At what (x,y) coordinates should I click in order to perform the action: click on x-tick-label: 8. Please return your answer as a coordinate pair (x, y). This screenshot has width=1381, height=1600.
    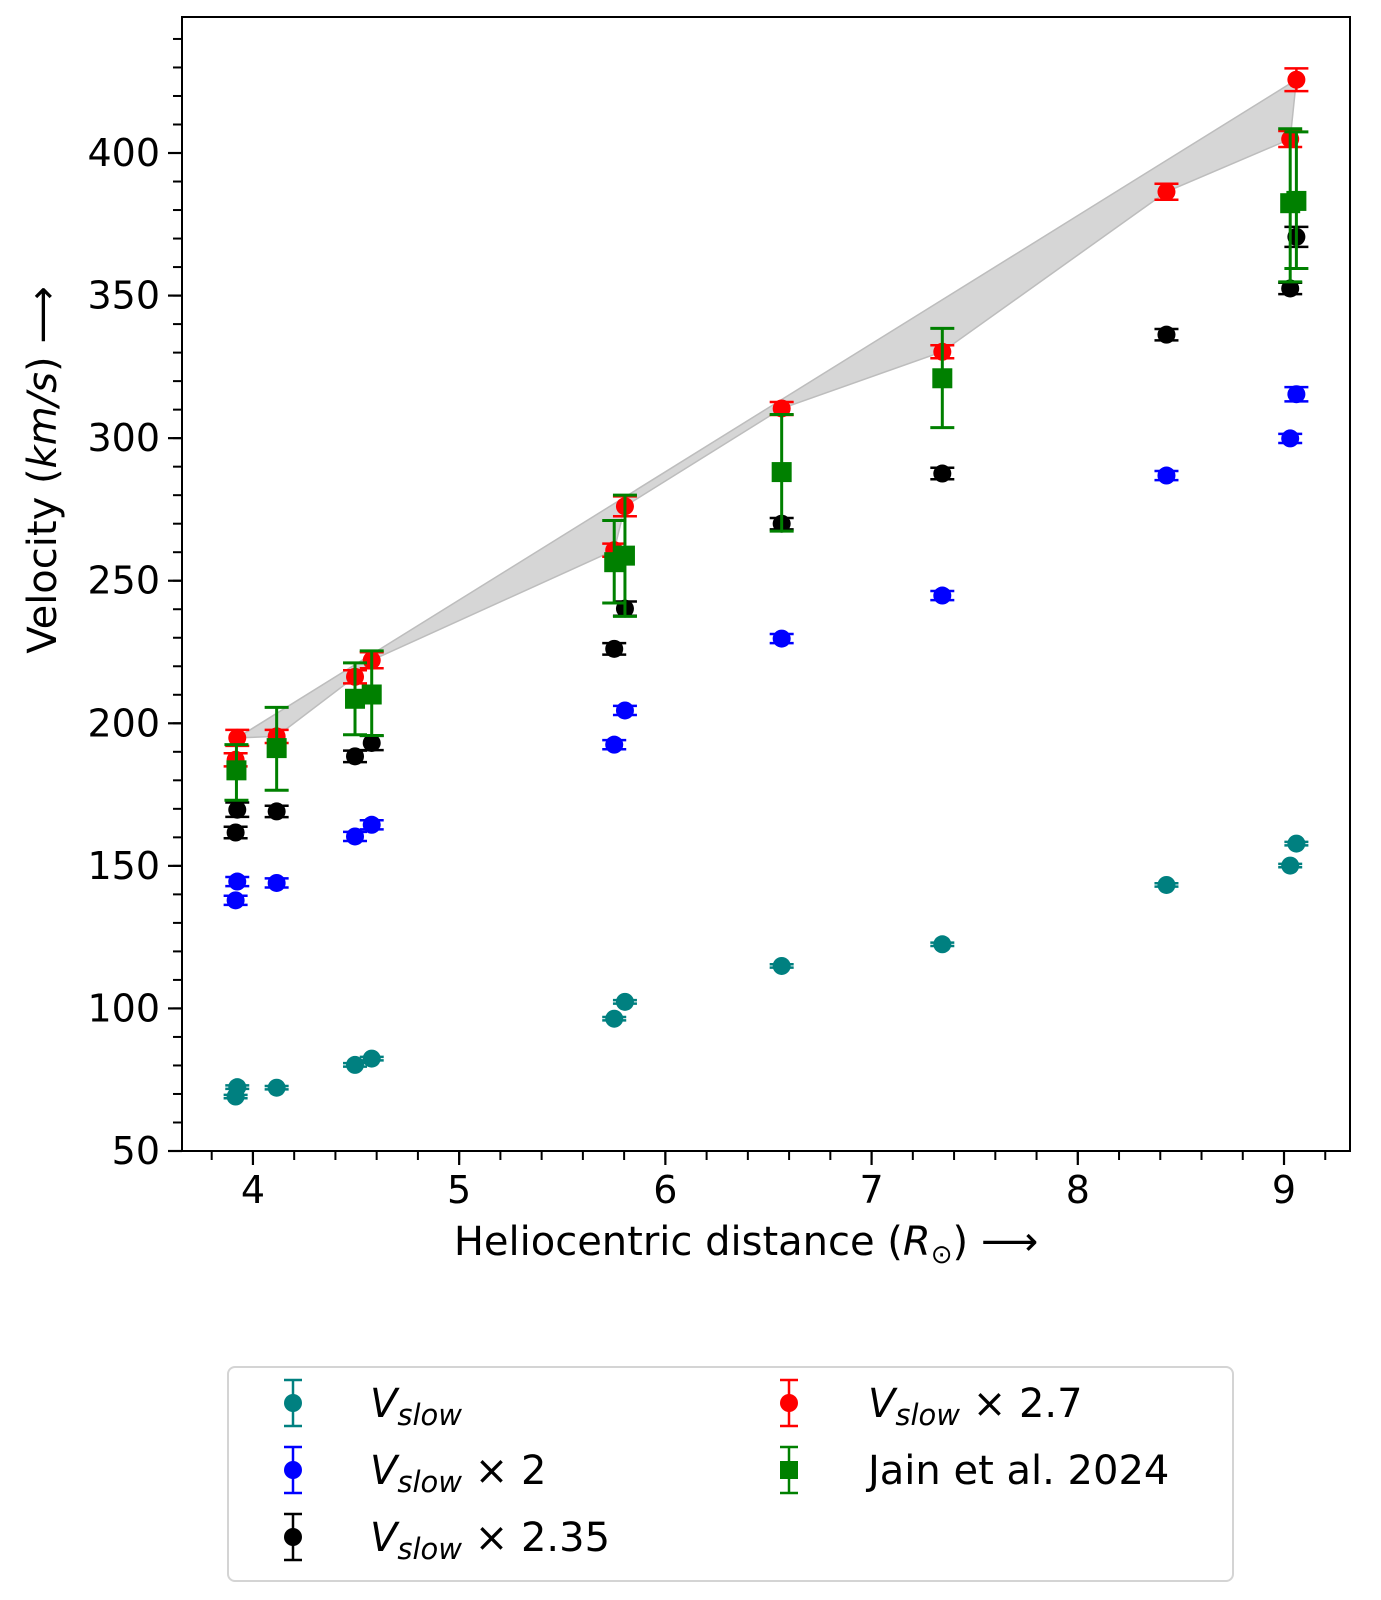
    Looking at the image, I should click on (1078, 1190).